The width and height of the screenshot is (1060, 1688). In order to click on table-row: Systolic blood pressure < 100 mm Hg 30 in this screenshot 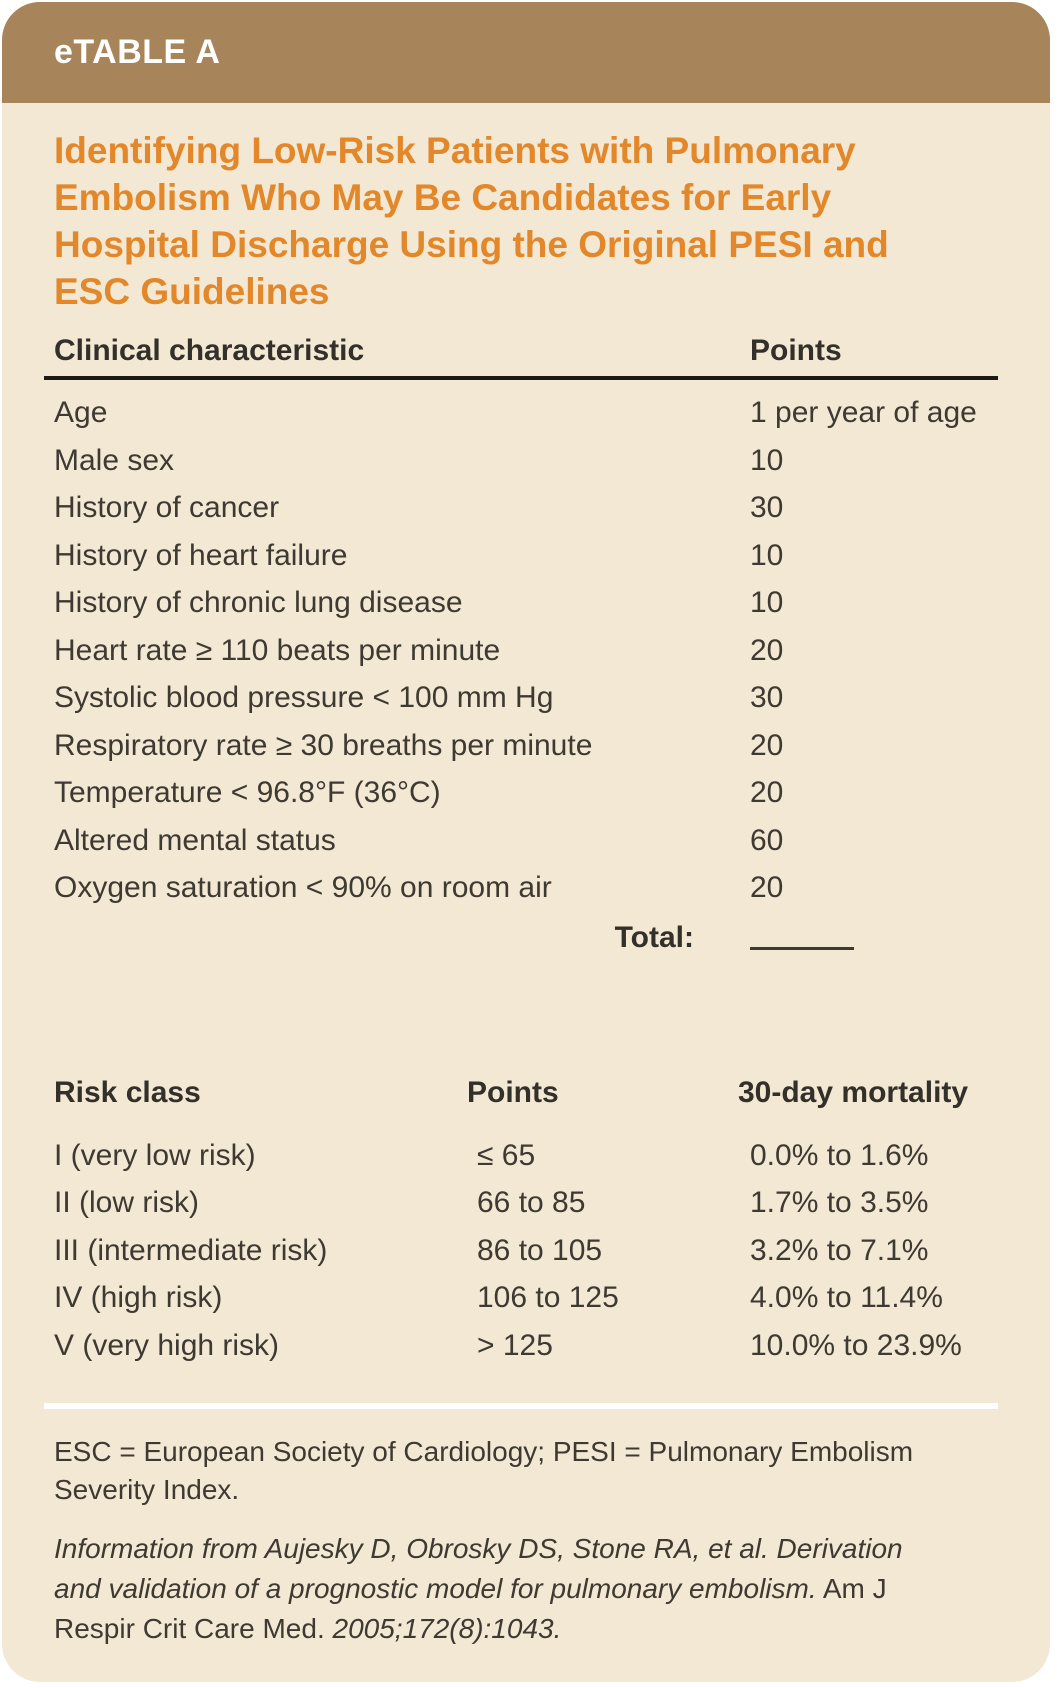, I will do `click(526, 698)`.